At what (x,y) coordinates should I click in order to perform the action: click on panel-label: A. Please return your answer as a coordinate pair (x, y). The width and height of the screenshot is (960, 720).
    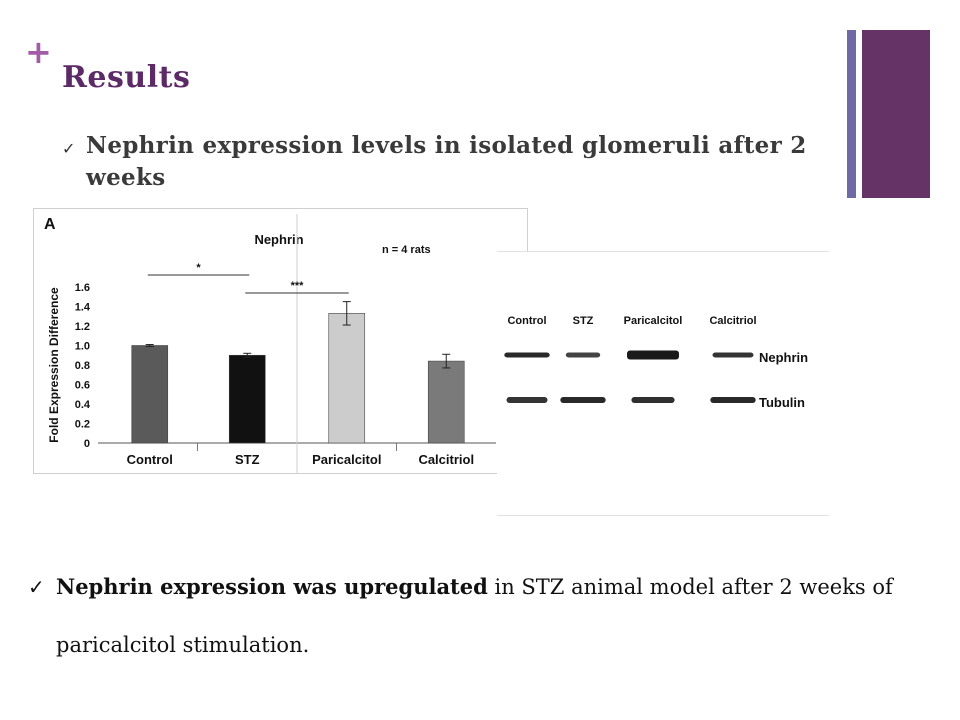
    Looking at the image, I should click on (50, 224).